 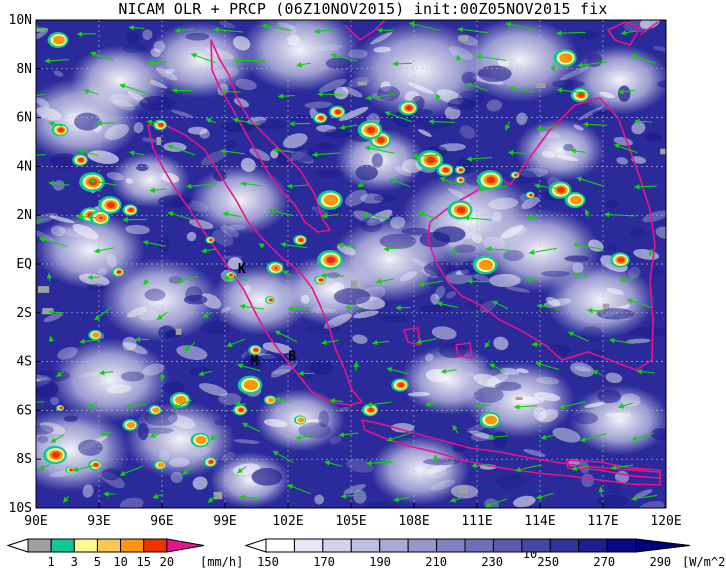 I want to click on coast-belitung, so click(x=464, y=350).